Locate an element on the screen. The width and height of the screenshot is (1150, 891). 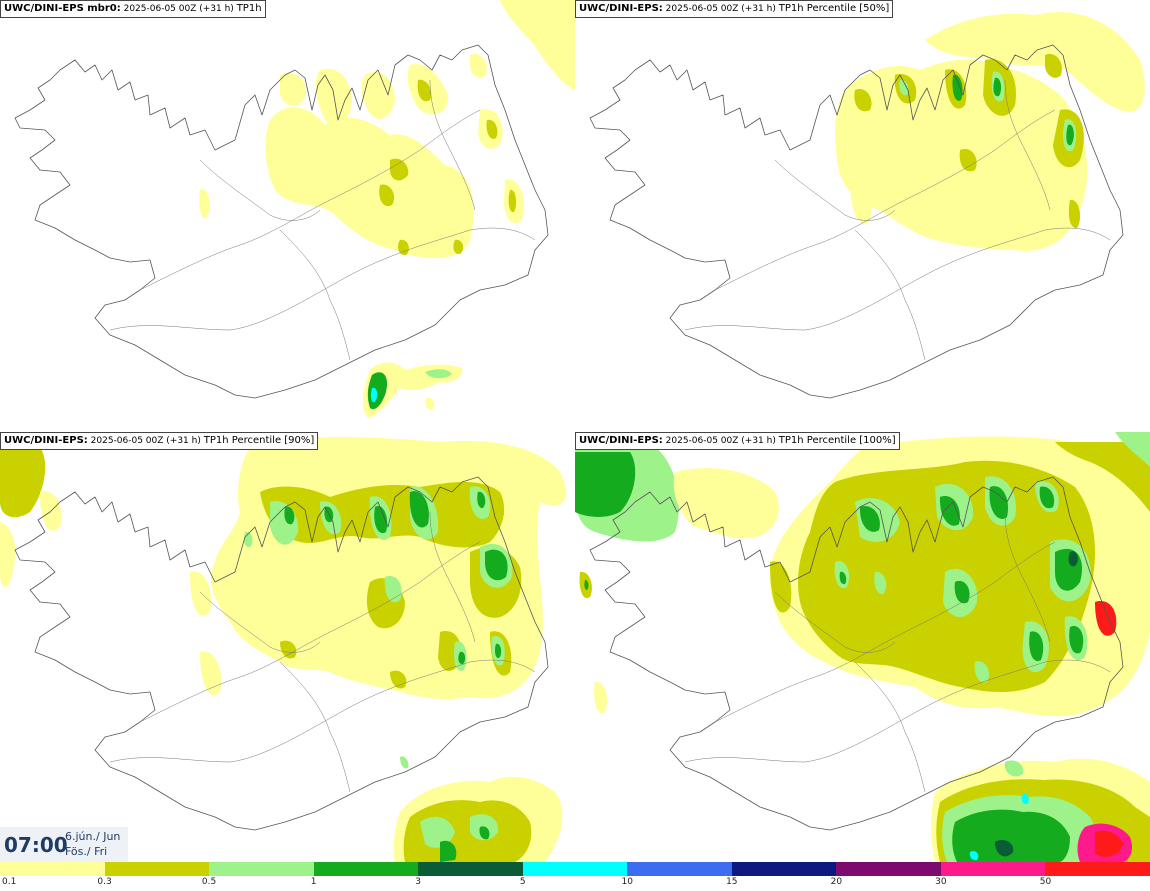
legend-tick-label: 10 is located at coordinates (627, 882).